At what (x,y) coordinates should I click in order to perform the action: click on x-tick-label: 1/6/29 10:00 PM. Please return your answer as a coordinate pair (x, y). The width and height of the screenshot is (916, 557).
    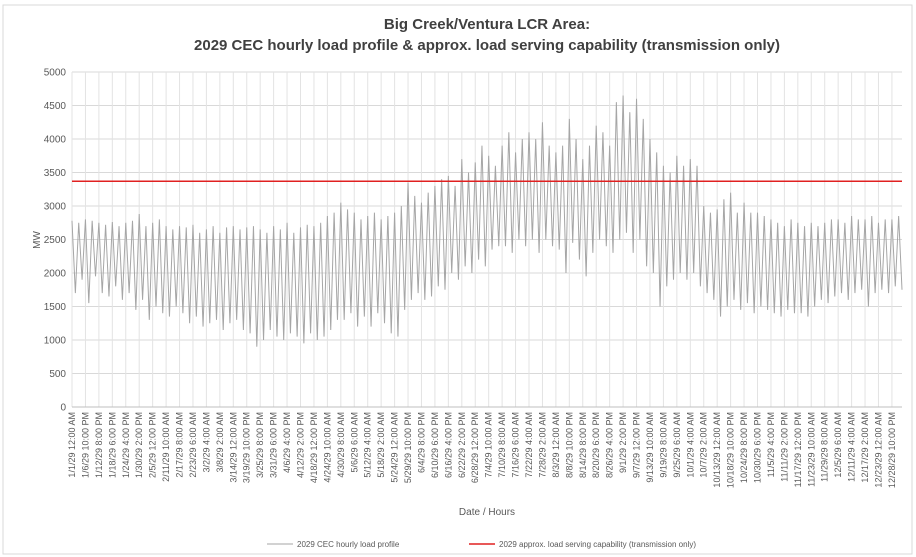
    Looking at the image, I should click on (85, 445).